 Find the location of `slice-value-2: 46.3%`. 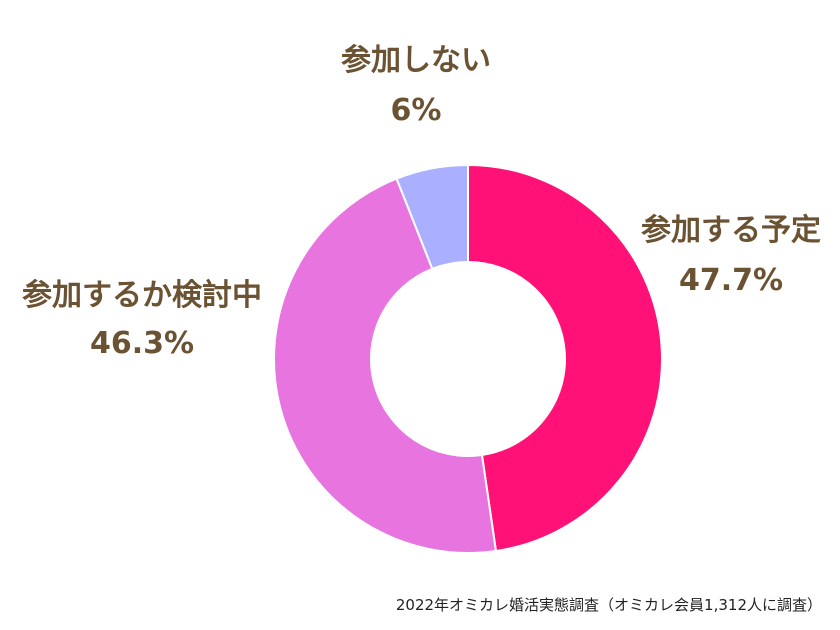

slice-value-2: 46.3% is located at coordinates (142, 343).